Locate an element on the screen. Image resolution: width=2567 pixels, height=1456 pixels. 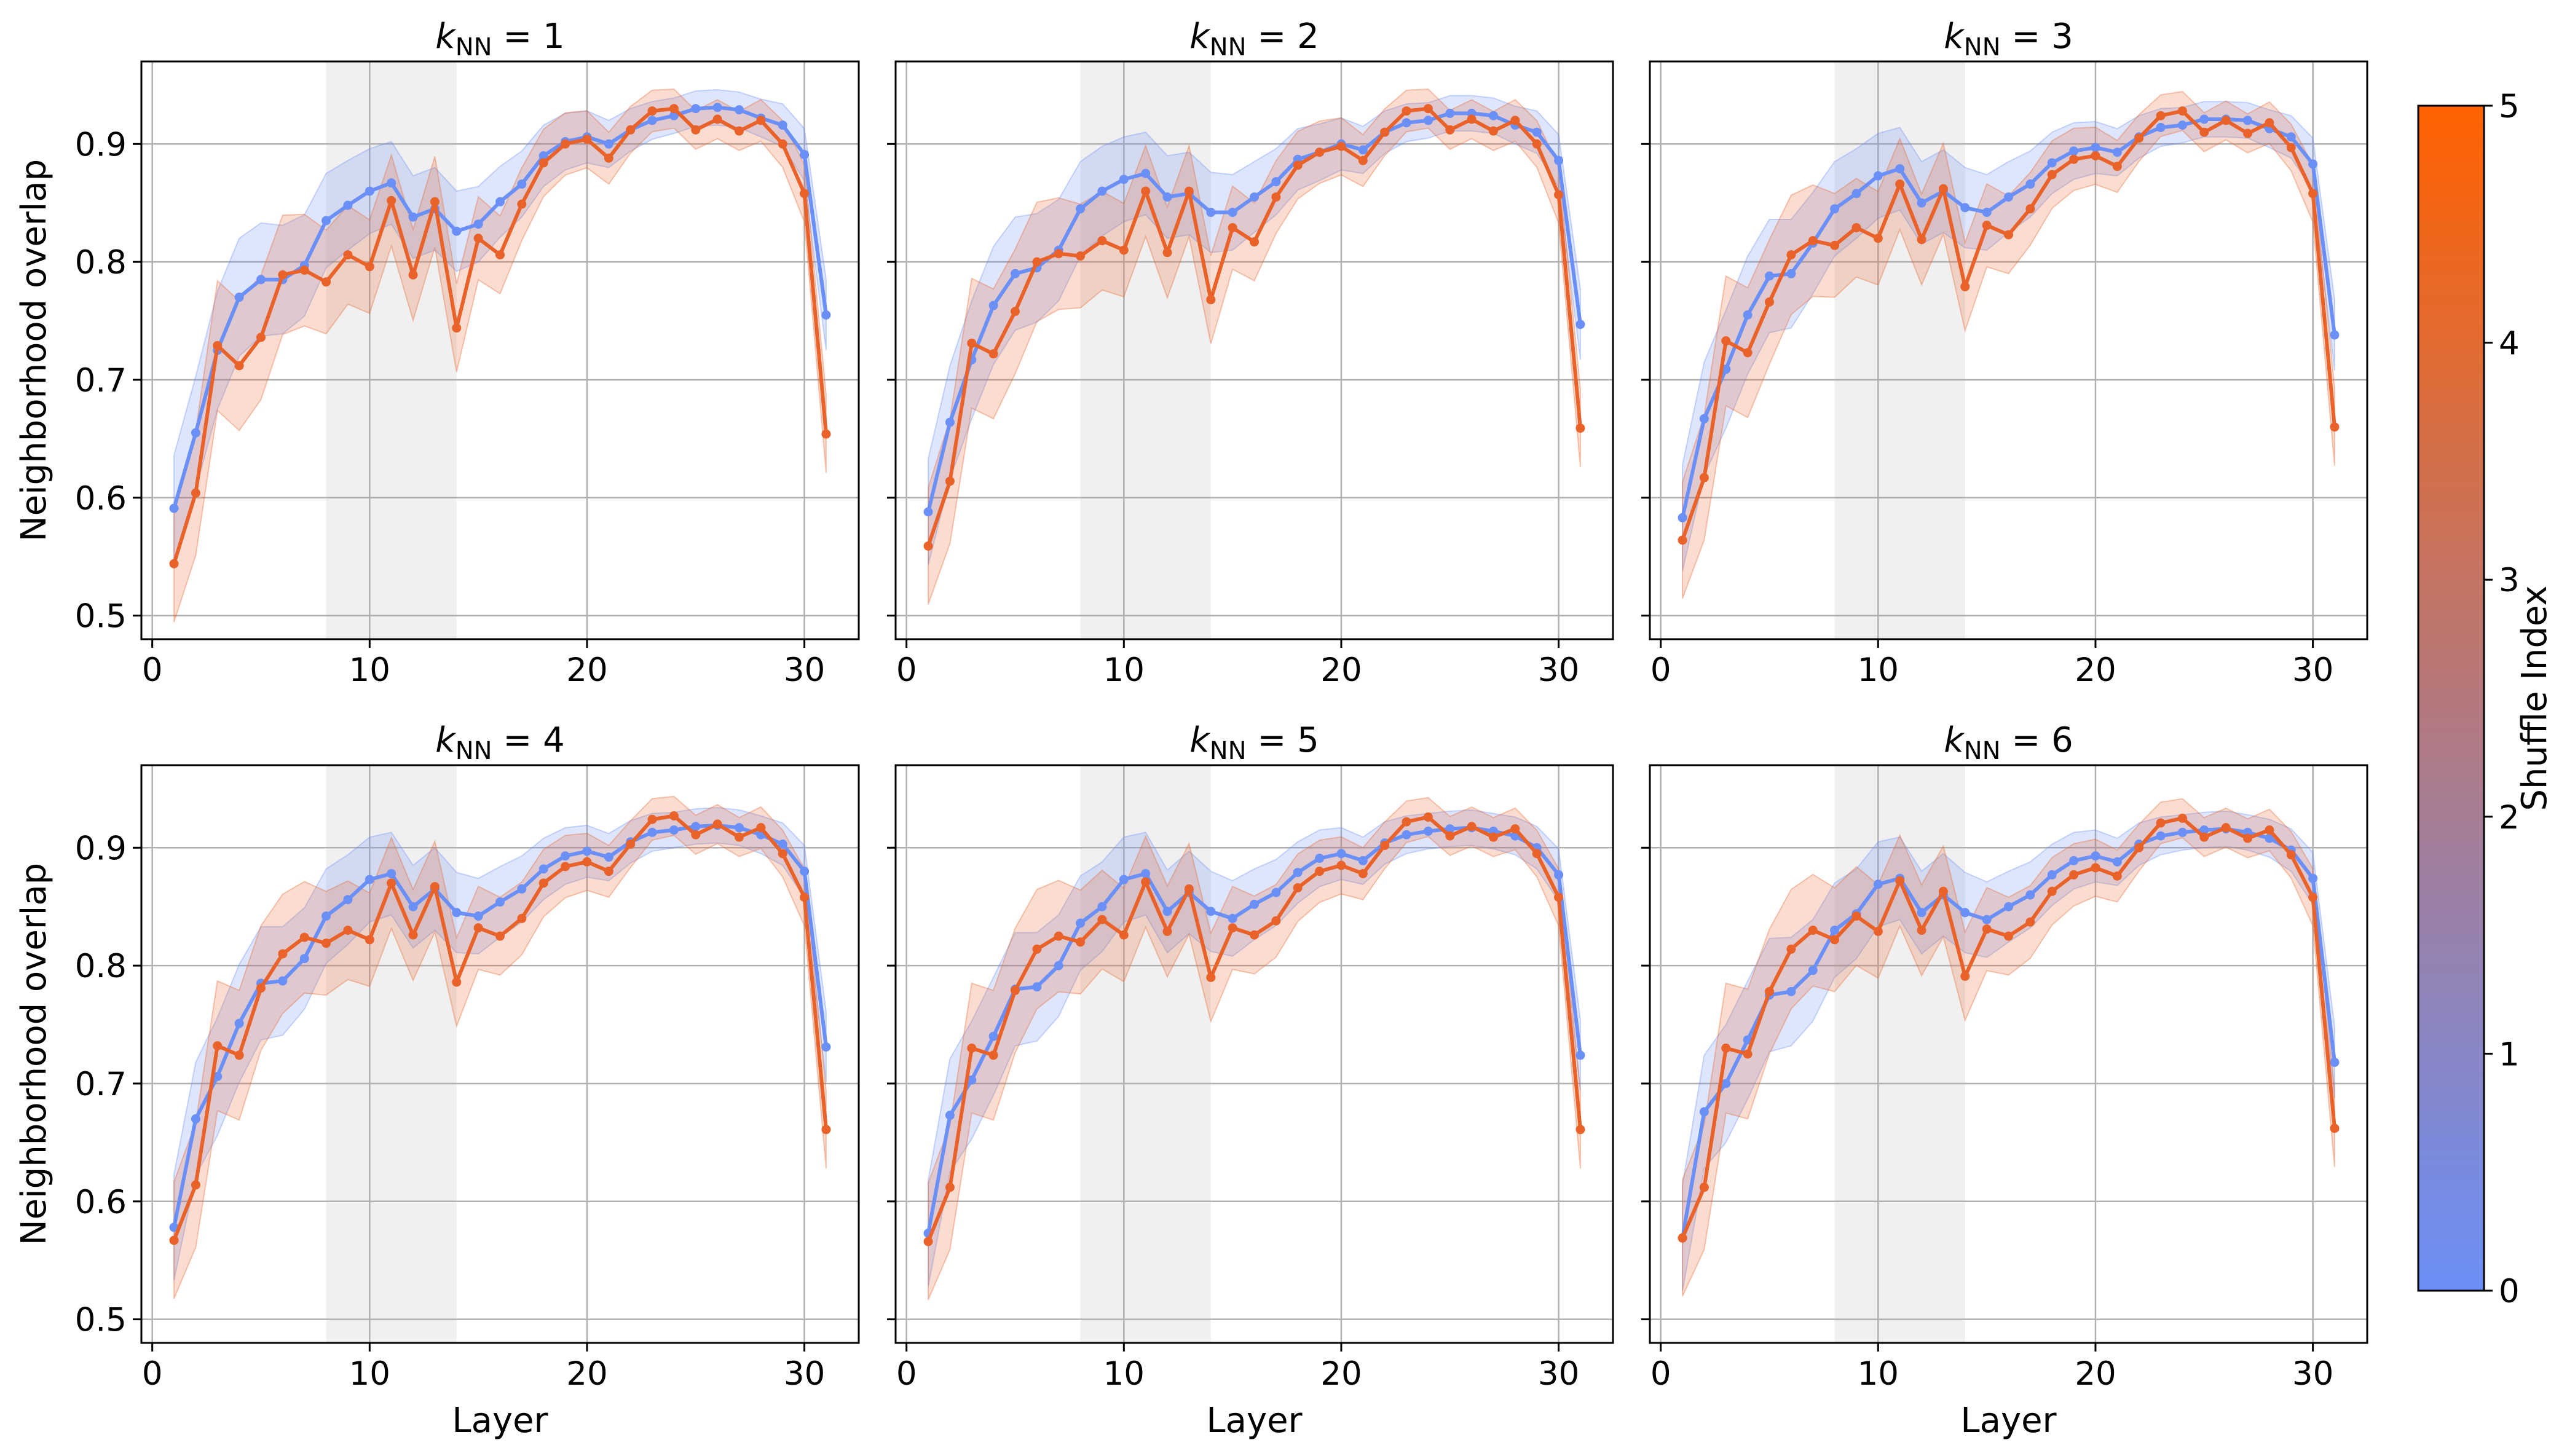
colorbar-tick-label: 5 is located at coordinates (2509, 106).